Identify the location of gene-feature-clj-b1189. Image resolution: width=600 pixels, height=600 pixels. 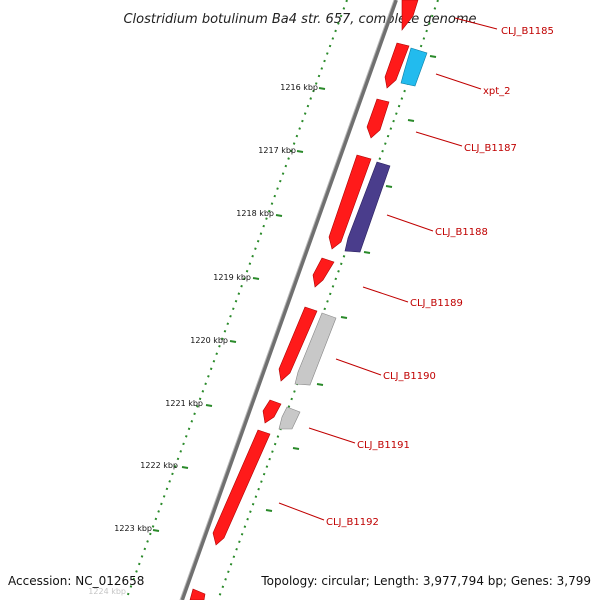
(323, 272).